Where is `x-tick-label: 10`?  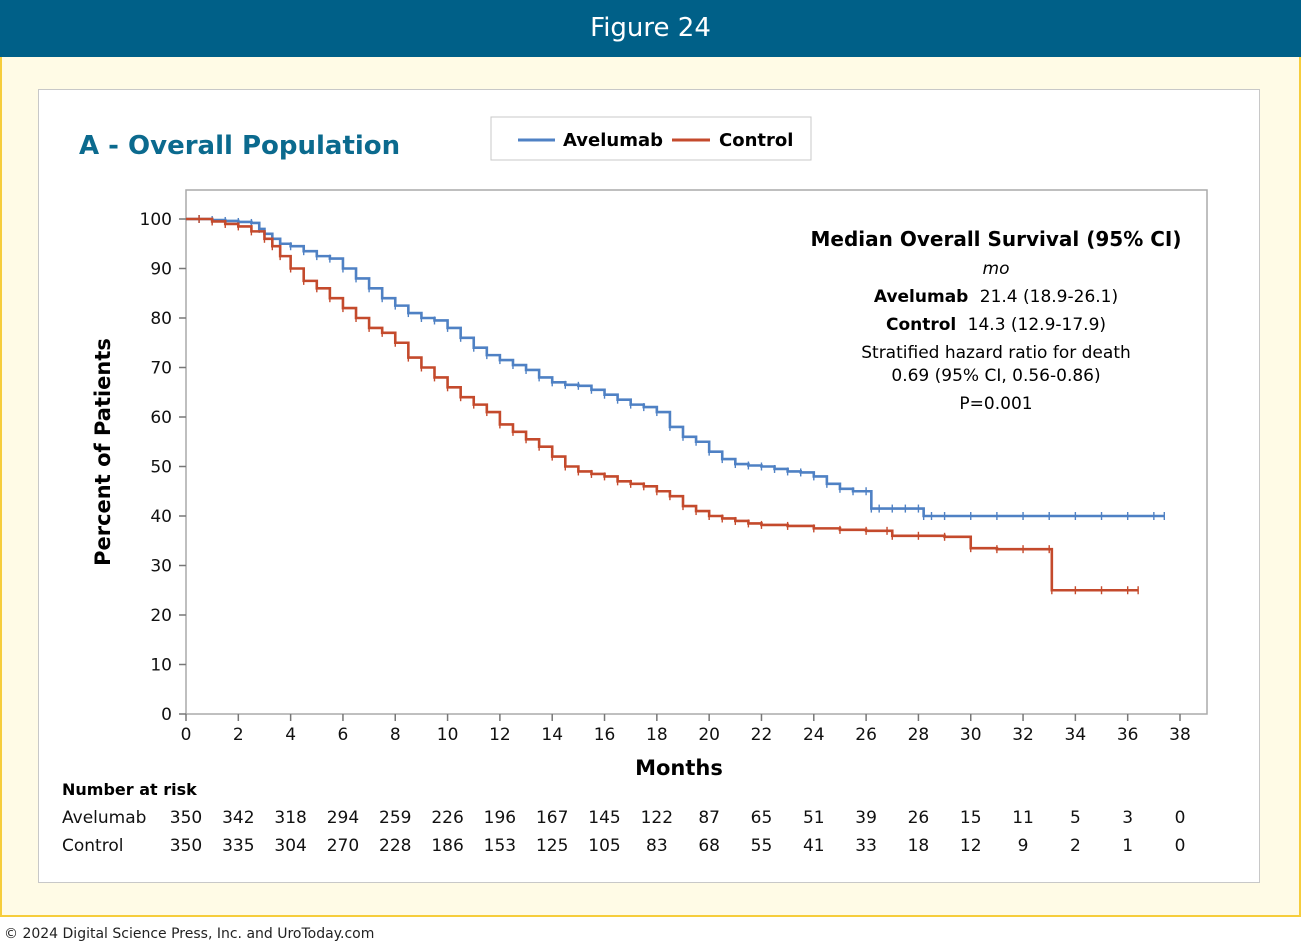 x-tick-label: 10 is located at coordinates (448, 735).